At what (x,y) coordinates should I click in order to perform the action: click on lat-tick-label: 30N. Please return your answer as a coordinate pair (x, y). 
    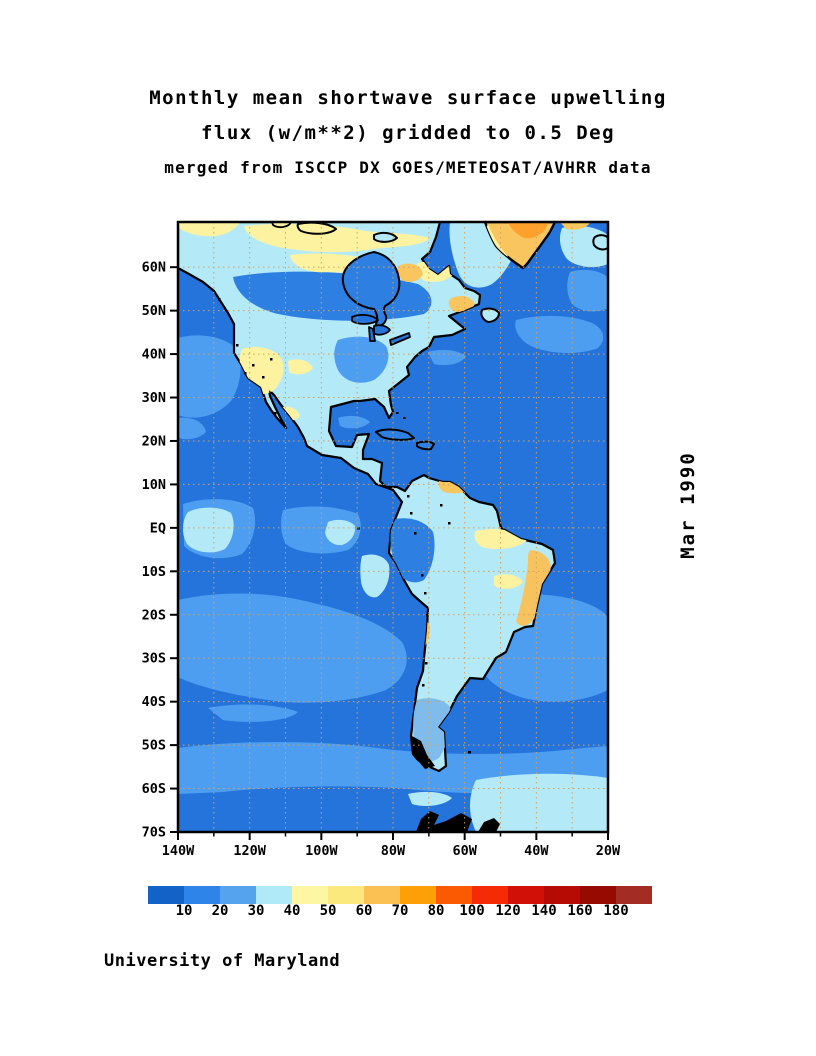
    Looking at the image, I should click on (154, 398).